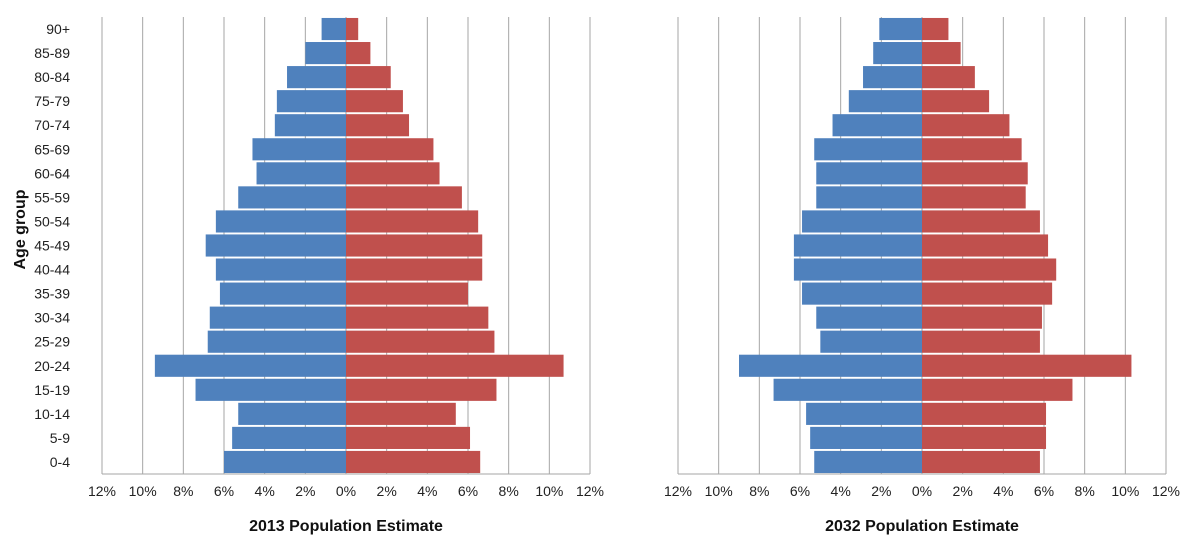  I want to click on right-bar-90+, so click(935, 29).